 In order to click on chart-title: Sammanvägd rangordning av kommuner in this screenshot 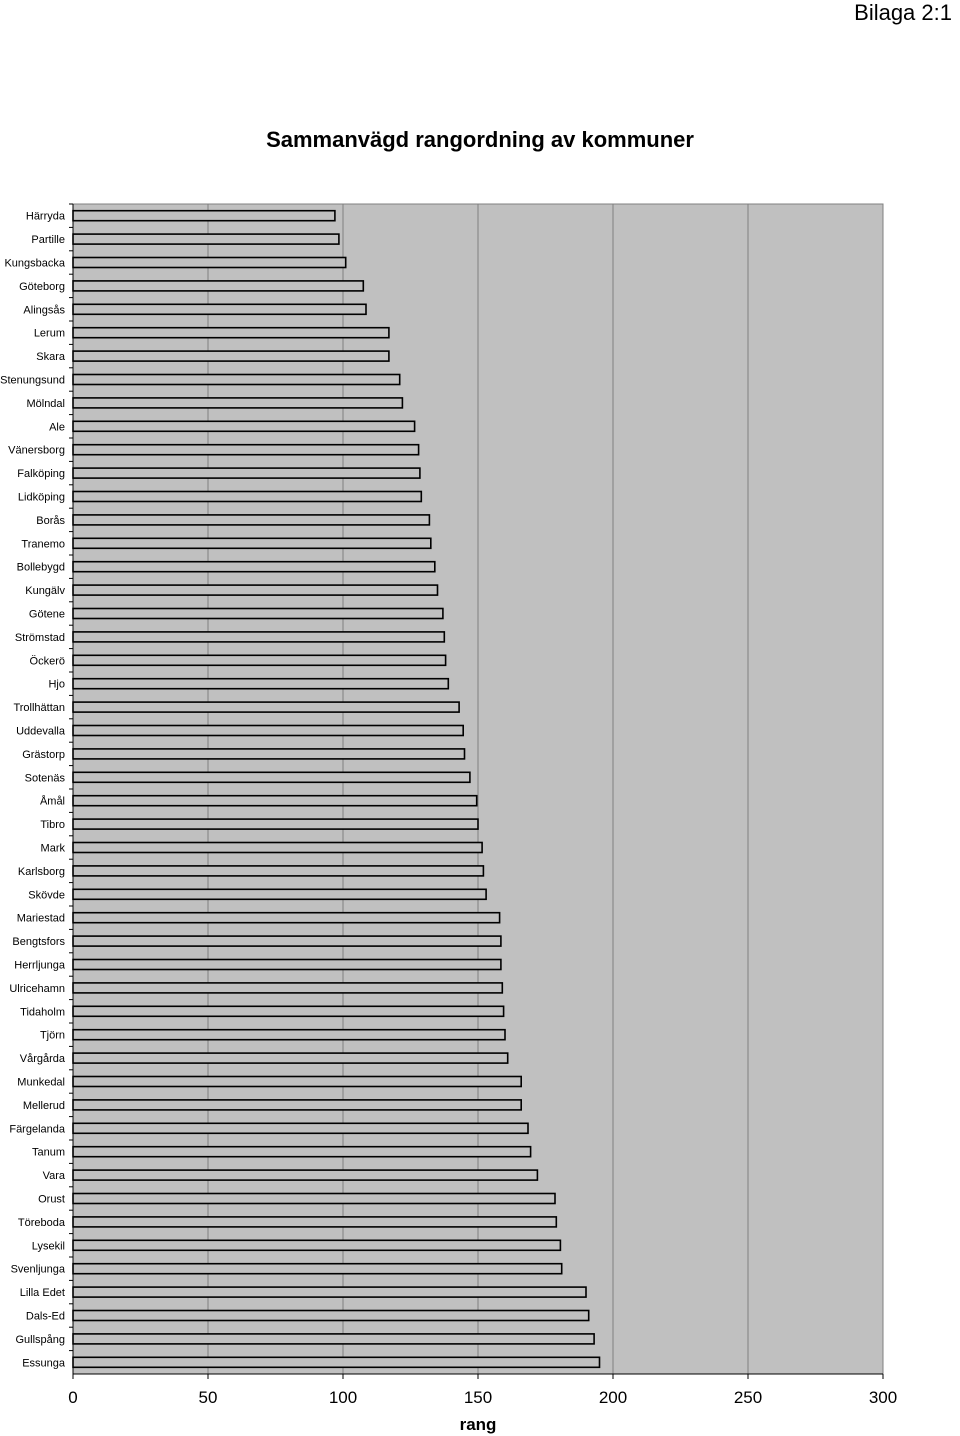, I will do `click(480, 139)`.